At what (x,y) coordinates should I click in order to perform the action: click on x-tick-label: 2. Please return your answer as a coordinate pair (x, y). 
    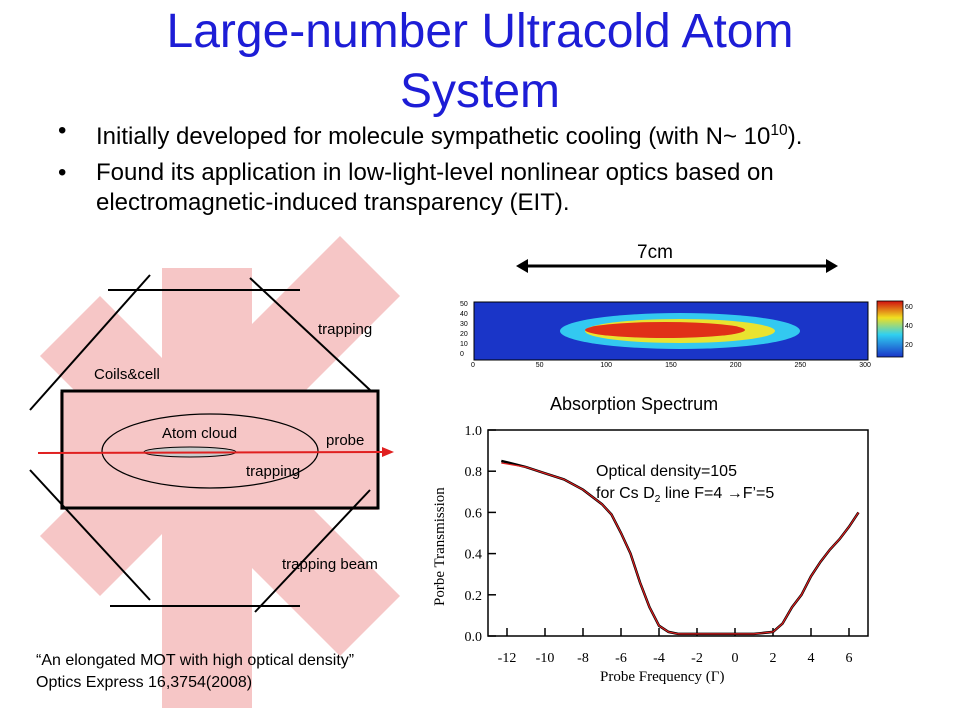
    Looking at the image, I should click on (773, 658).